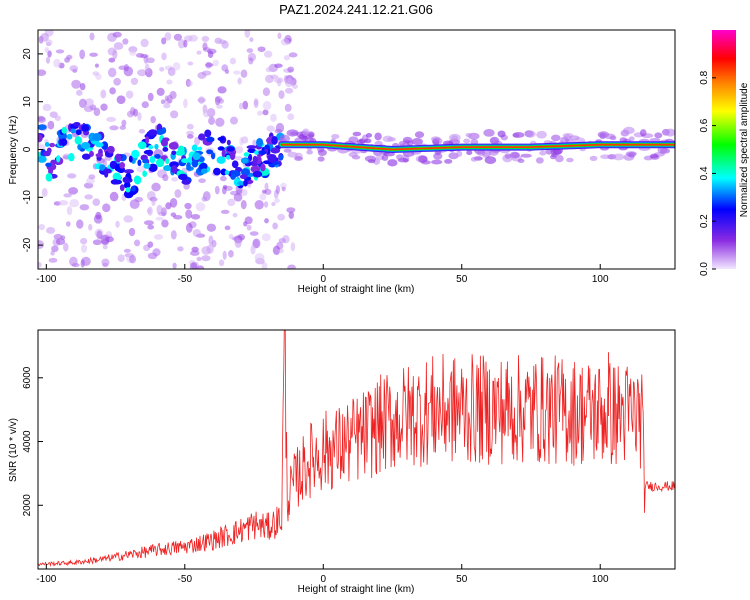  Describe the element at coordinates (704, 269) in the screenshot. I see `colorbar-tick-label: 0.0` at that location.